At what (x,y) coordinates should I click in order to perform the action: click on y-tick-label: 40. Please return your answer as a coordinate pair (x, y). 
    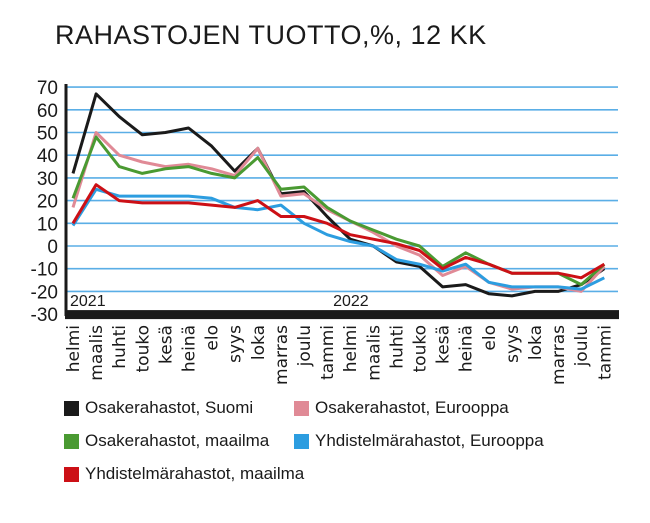
    Looking at the image, I should click on (47, 156).